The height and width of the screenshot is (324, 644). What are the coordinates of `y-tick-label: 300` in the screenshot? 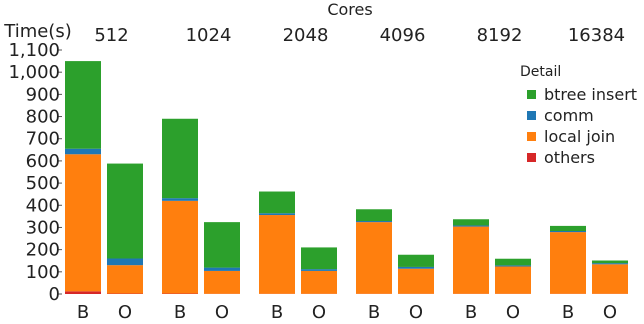 It's located at (43, 227).